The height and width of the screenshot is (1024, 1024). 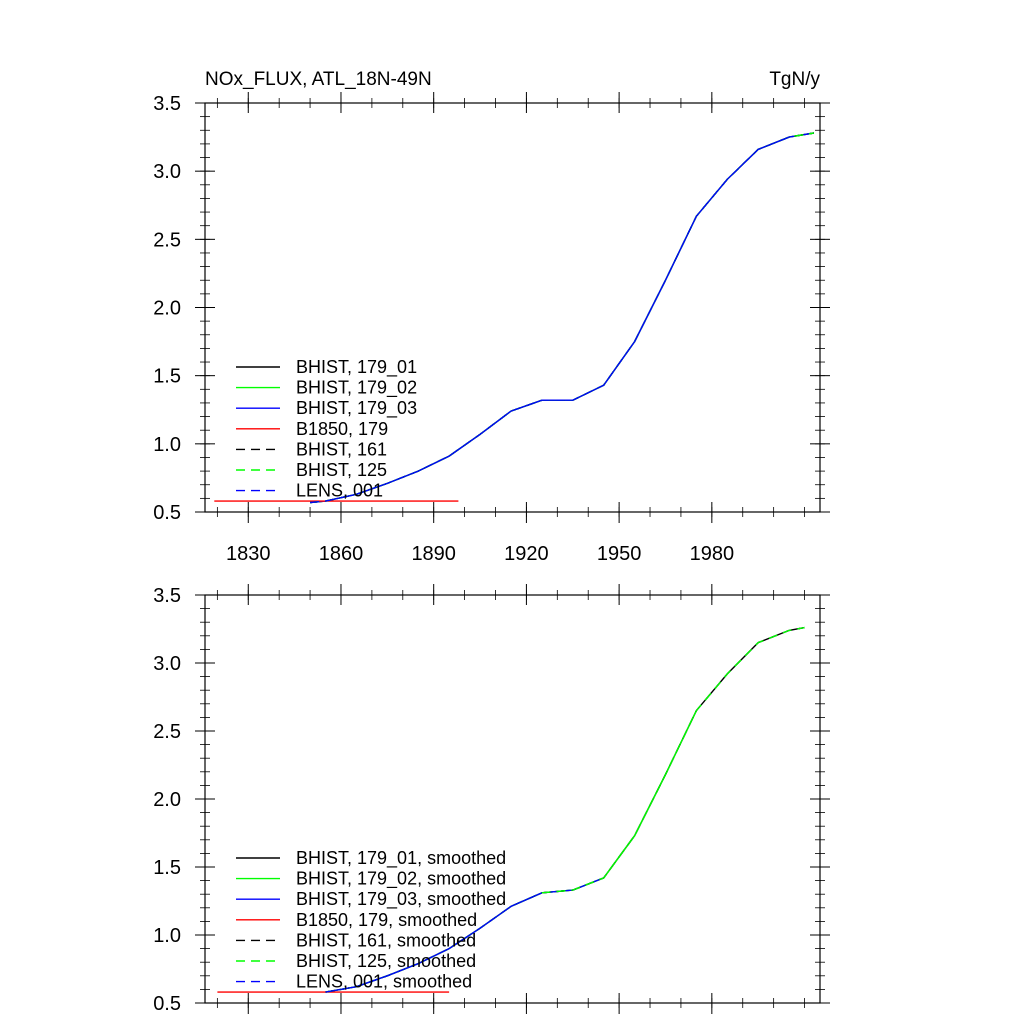 What do you see at coordinates (356, 388) in the screenshot?
I see `legend-label: BHIST, 179_02` at bounding box center [356, 388].